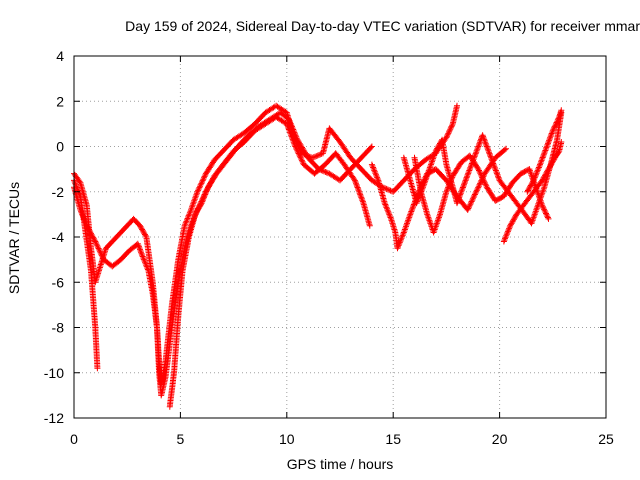  What do you see at coordinates (500, 439) in the screenshot?
I see `x-tick-label: 20` at bounding box center [500, 439].